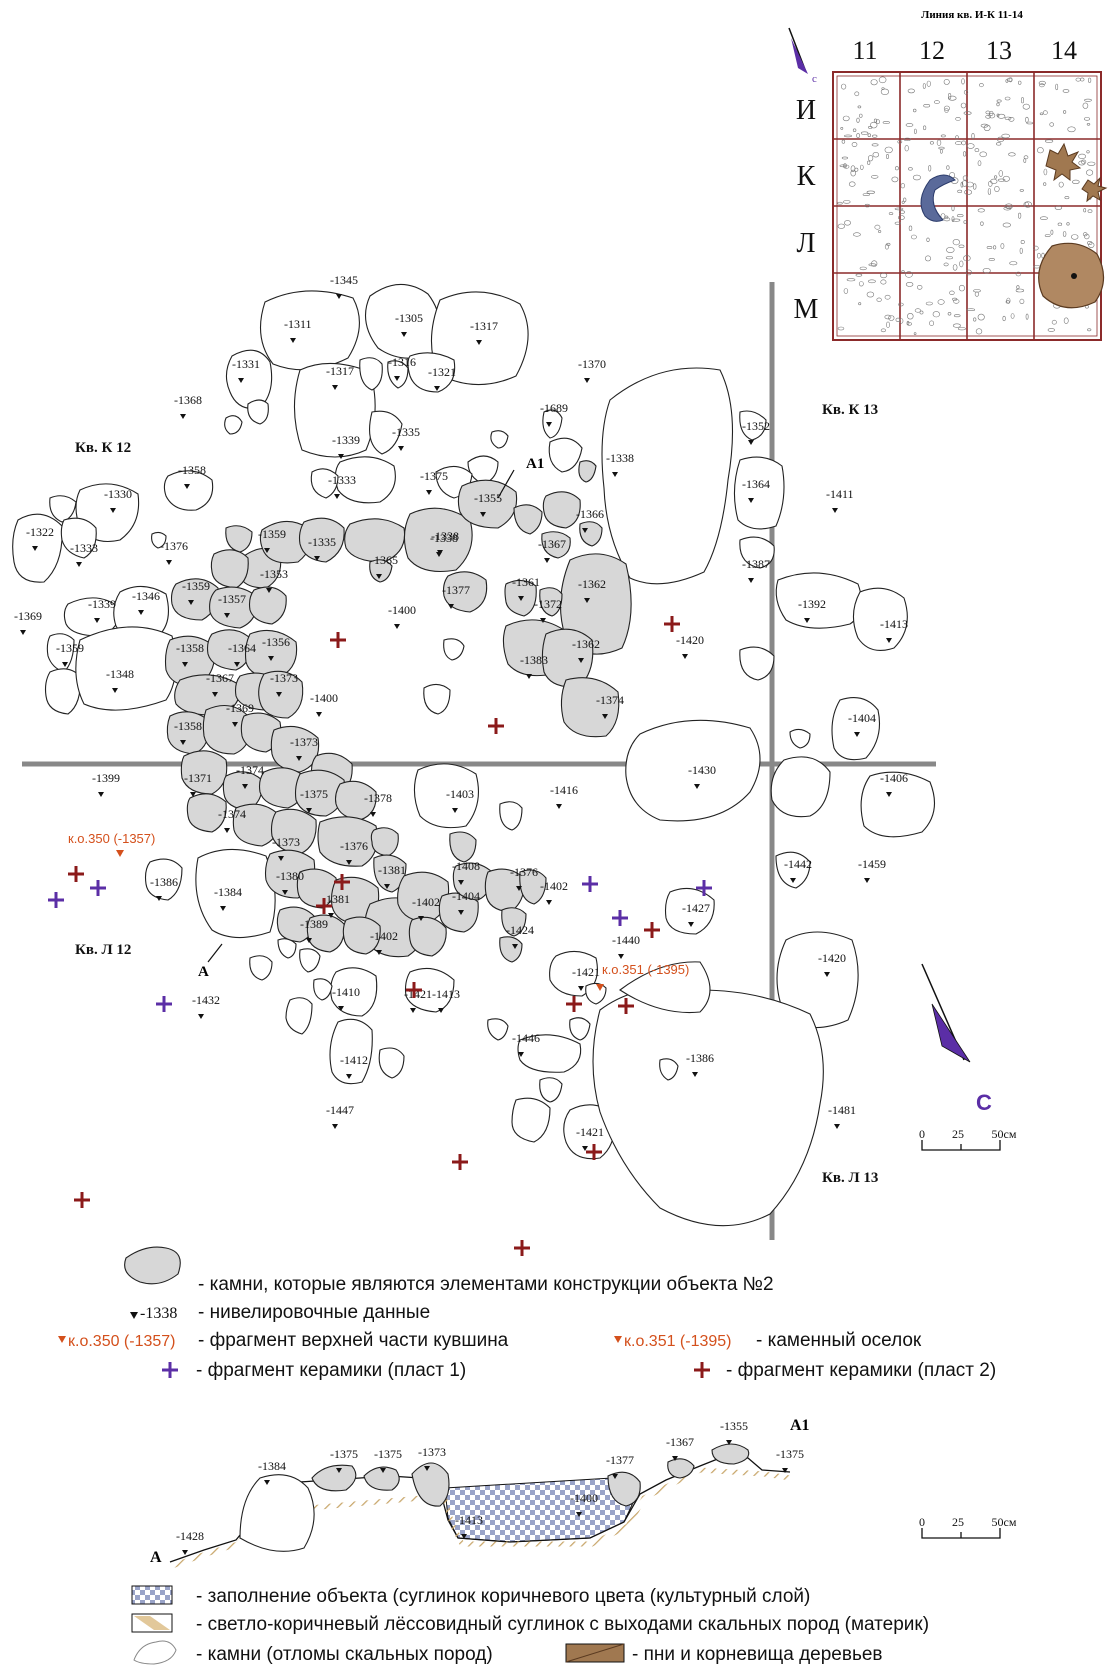 Image resolution: width=1113 pixels, height=1668 pixels. Describe the element at coordinates (958, 1134) in the screenshot. I see `plan-scale-25: 25` at that location.